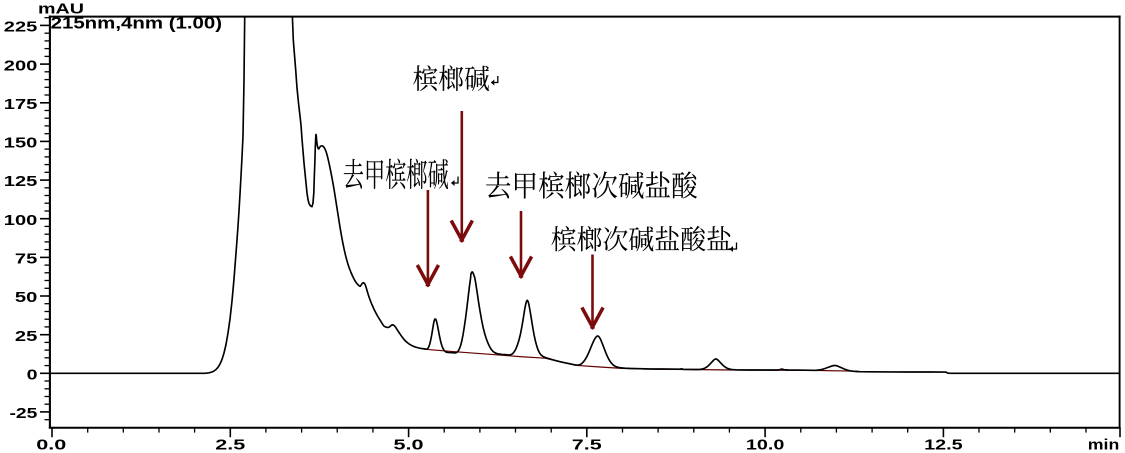  What do you see at coordinates (587, 445) in the screenshot?
I see `svg-text: 7.5` at bounding box center [587, 445].